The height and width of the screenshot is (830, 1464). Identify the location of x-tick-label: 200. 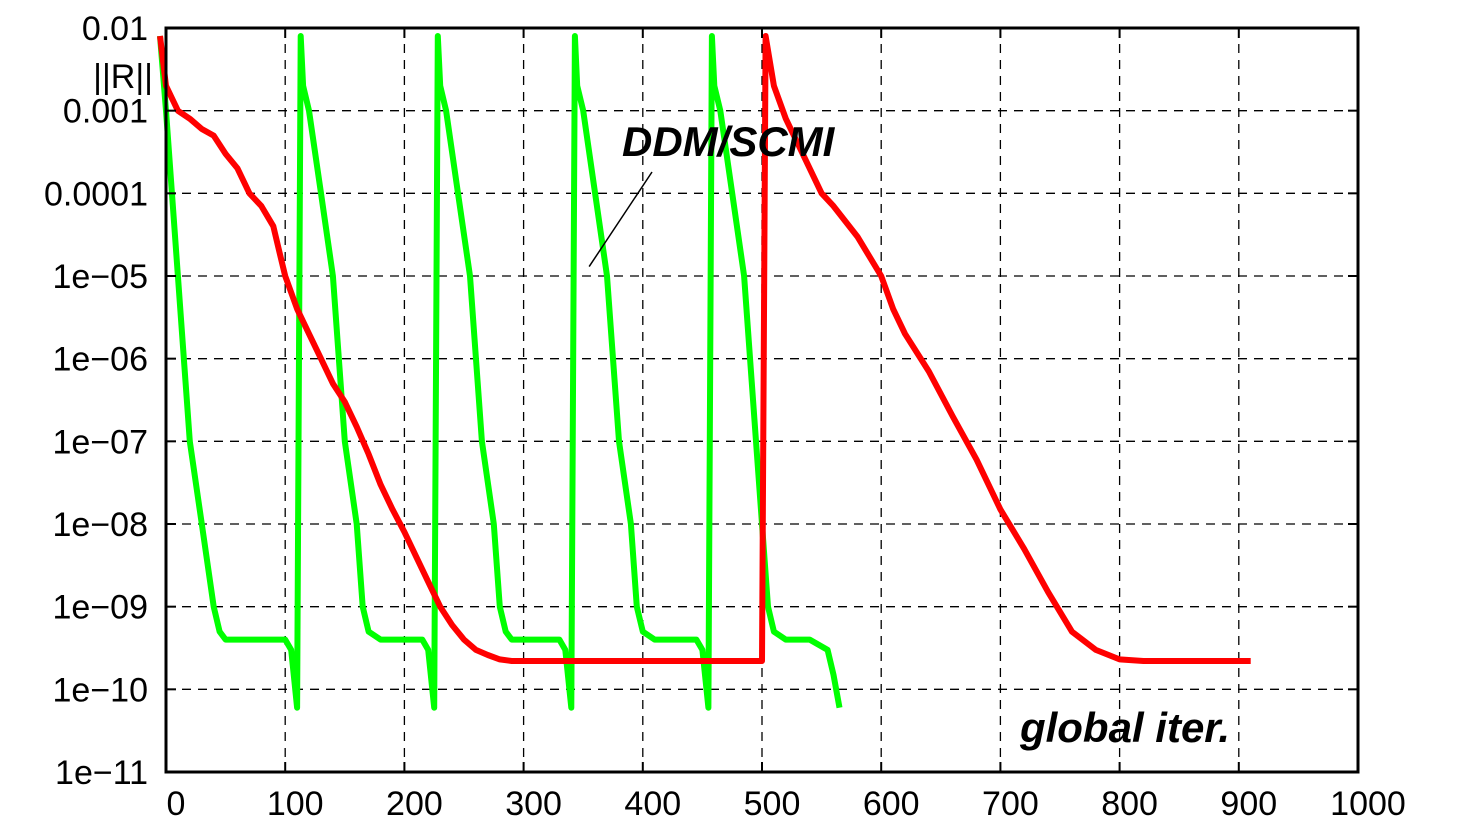
(414, 804).